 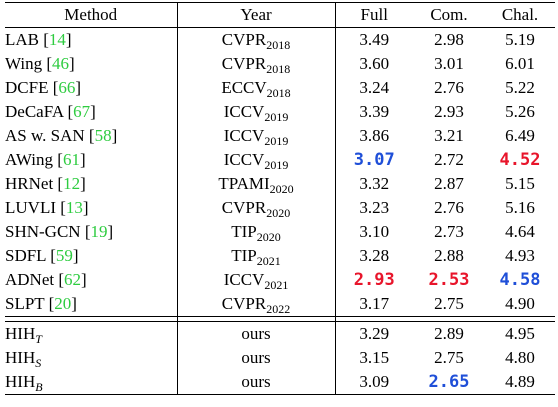 I want to click on method-cell: SLPT [20], so click(x=91, y=304).